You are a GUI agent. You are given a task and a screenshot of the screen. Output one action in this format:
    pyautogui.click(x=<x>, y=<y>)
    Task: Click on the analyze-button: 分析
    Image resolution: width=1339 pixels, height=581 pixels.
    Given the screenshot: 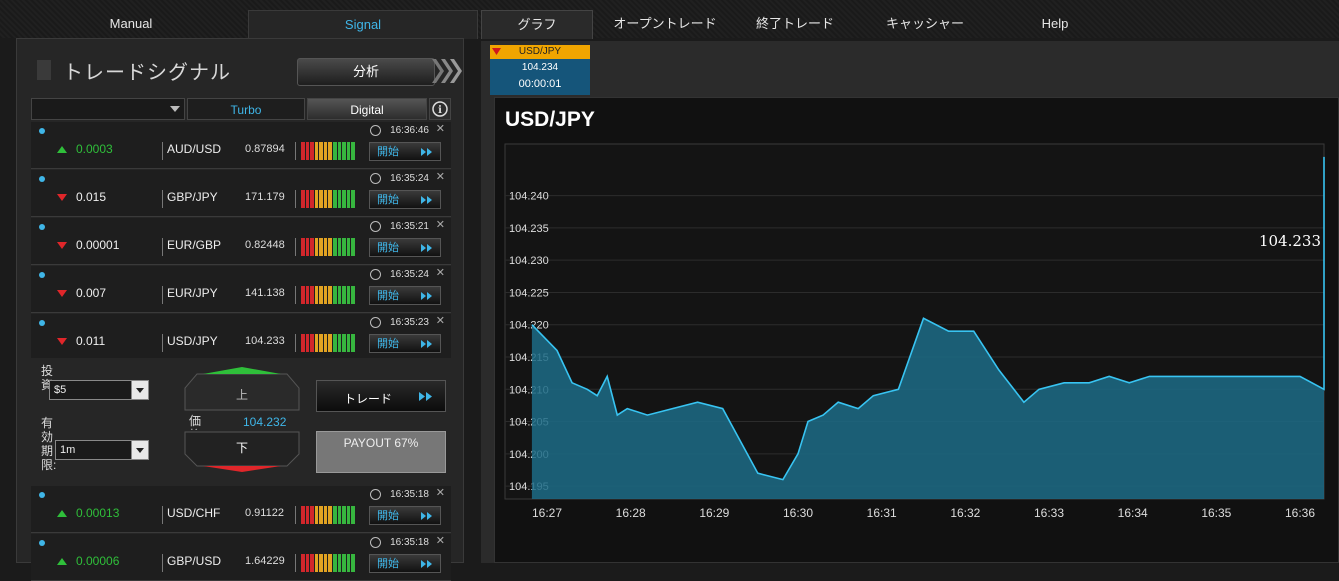 What is the action you would take?
    pyautogui.click(x=366, y=72)
    